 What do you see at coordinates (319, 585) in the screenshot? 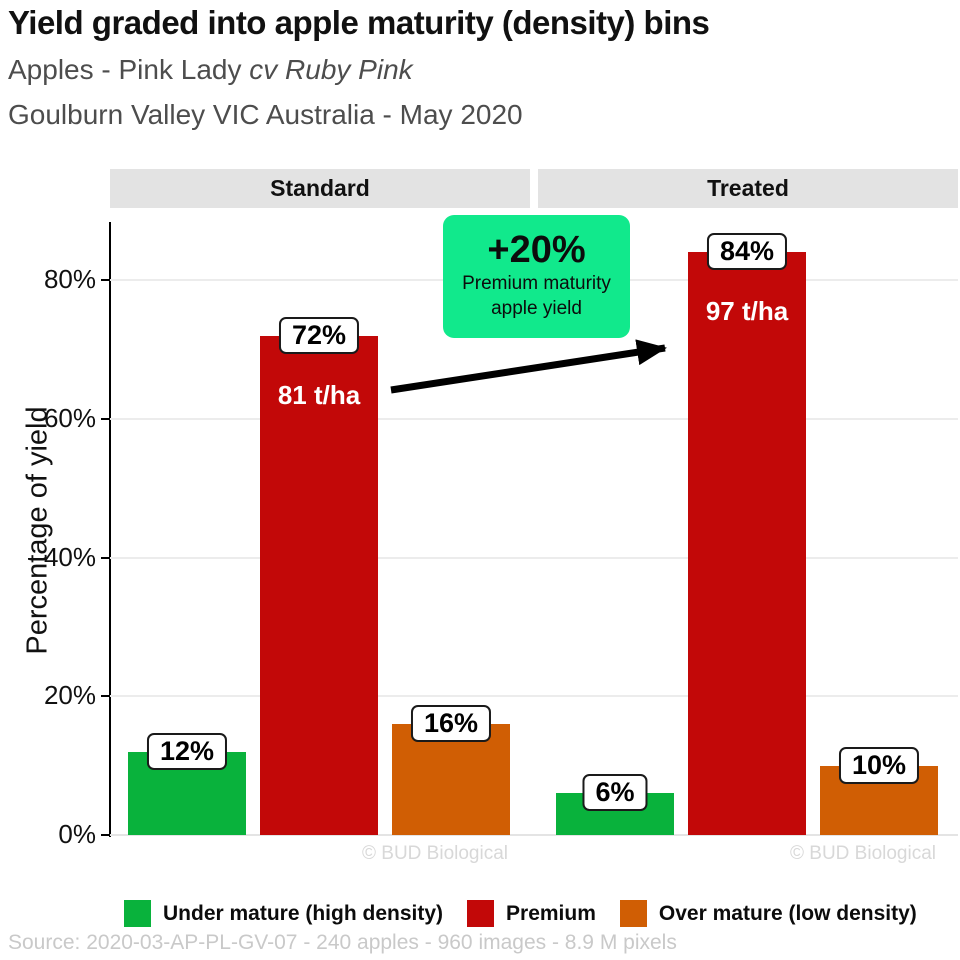
I see `bar-standard-premium` at bounding box center [319, 585].